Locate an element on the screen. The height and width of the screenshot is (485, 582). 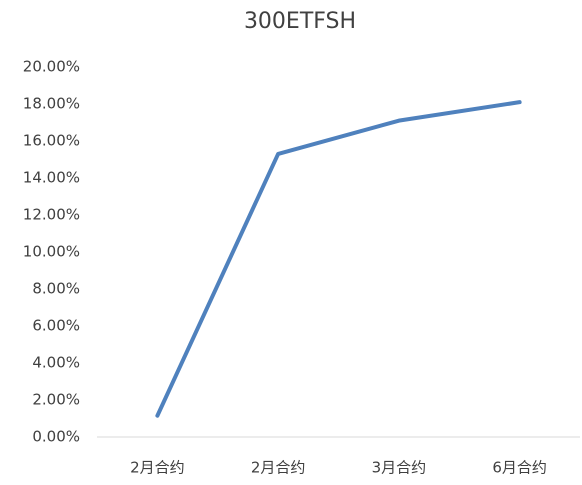
y-tick-label: 16.00% is located at coordinates (51, 141).